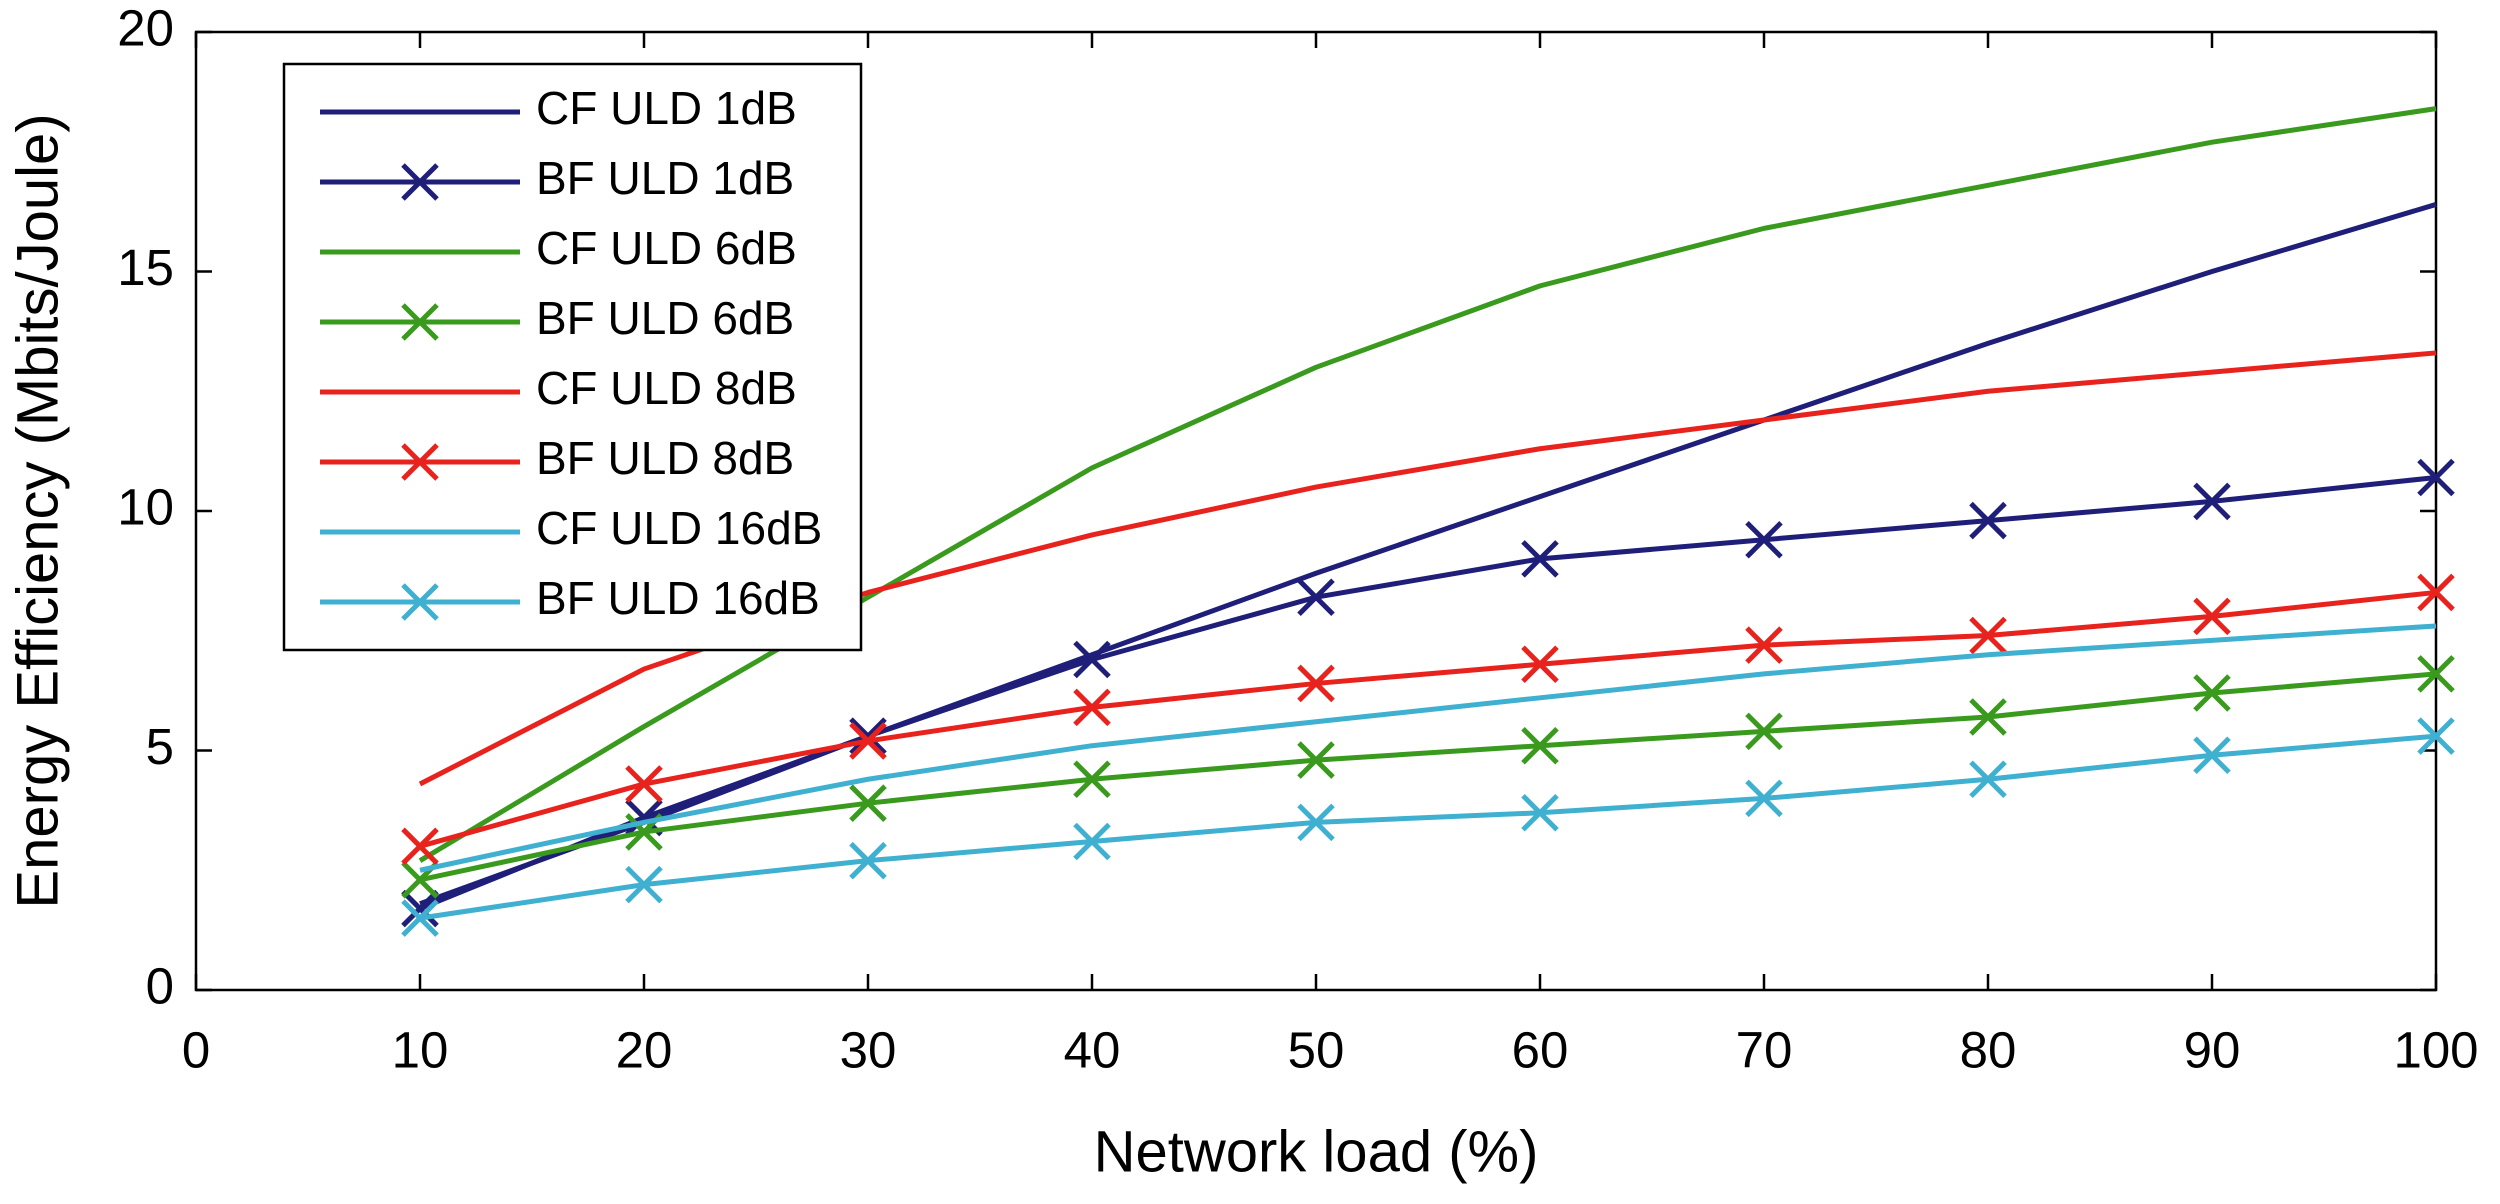 The image size is (2500, 1204). Describe the element at coordinates (2435, 1049) in the screenshot. I see `x-tick-label: 100` at that location.